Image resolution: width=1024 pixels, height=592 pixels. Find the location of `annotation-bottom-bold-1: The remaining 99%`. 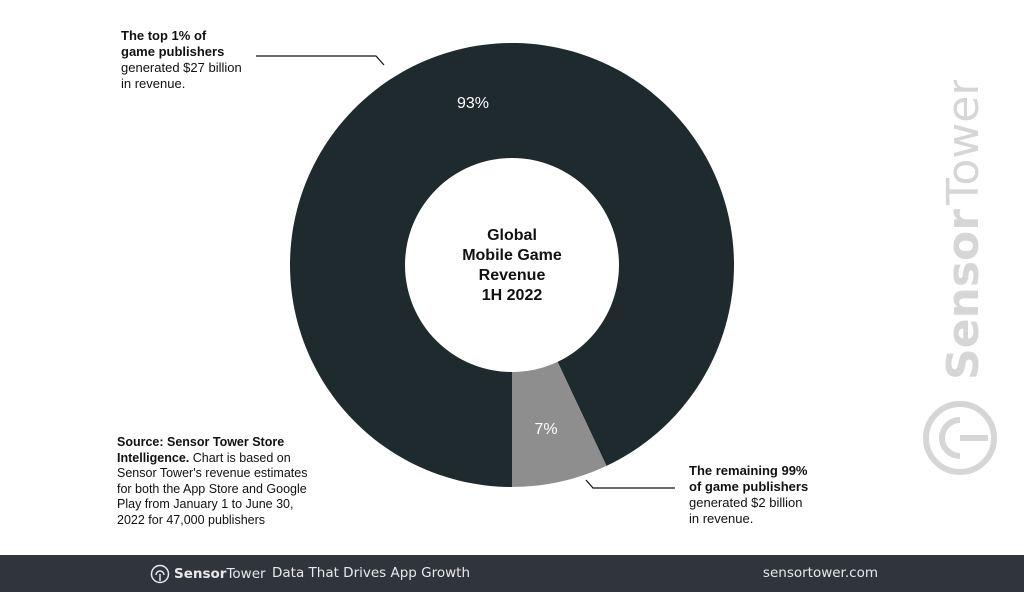

annotation-bottom-bold-1: The remaining 99% is located at coordinates (748, 470).